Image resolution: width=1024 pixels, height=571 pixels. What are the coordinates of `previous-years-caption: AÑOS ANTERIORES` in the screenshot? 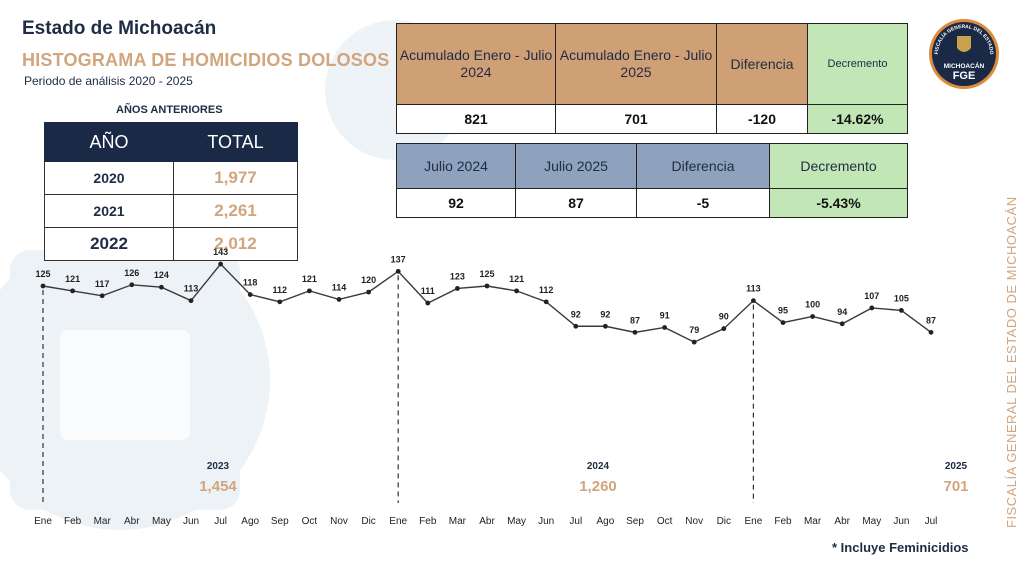 It's located at (169, 110).